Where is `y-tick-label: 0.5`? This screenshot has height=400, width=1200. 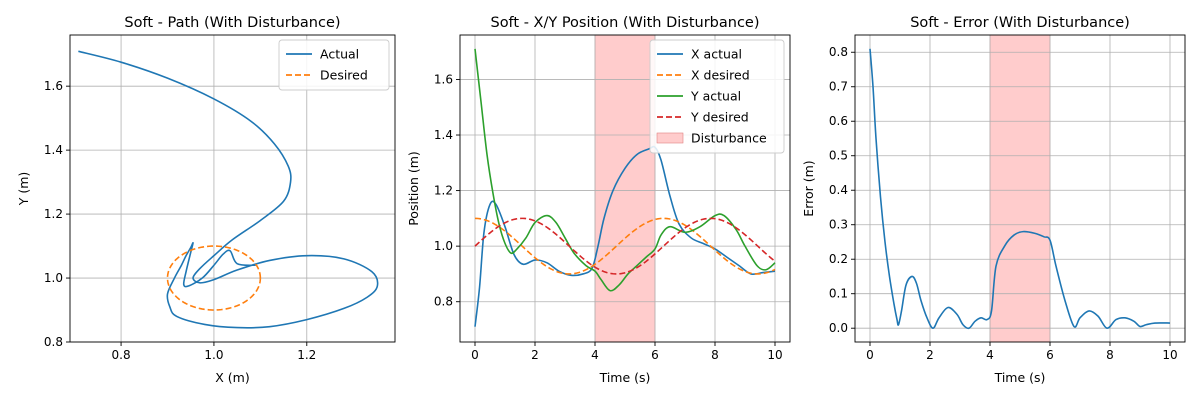
y-tick-label: 0.5 is located at coordinates (838, 156).